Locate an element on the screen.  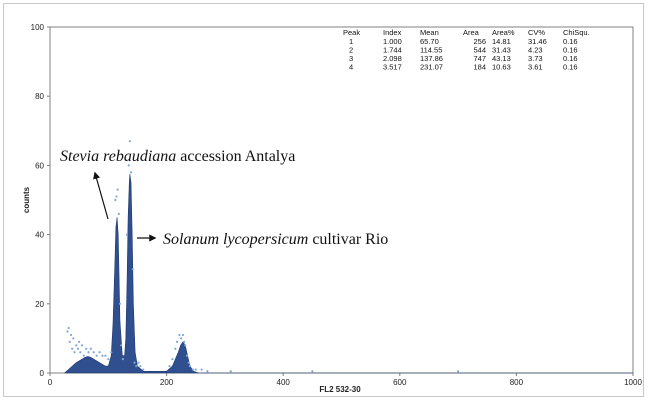
annotation-solanum-species: Solanum lycopersicum is located at coordinates (235, 239).